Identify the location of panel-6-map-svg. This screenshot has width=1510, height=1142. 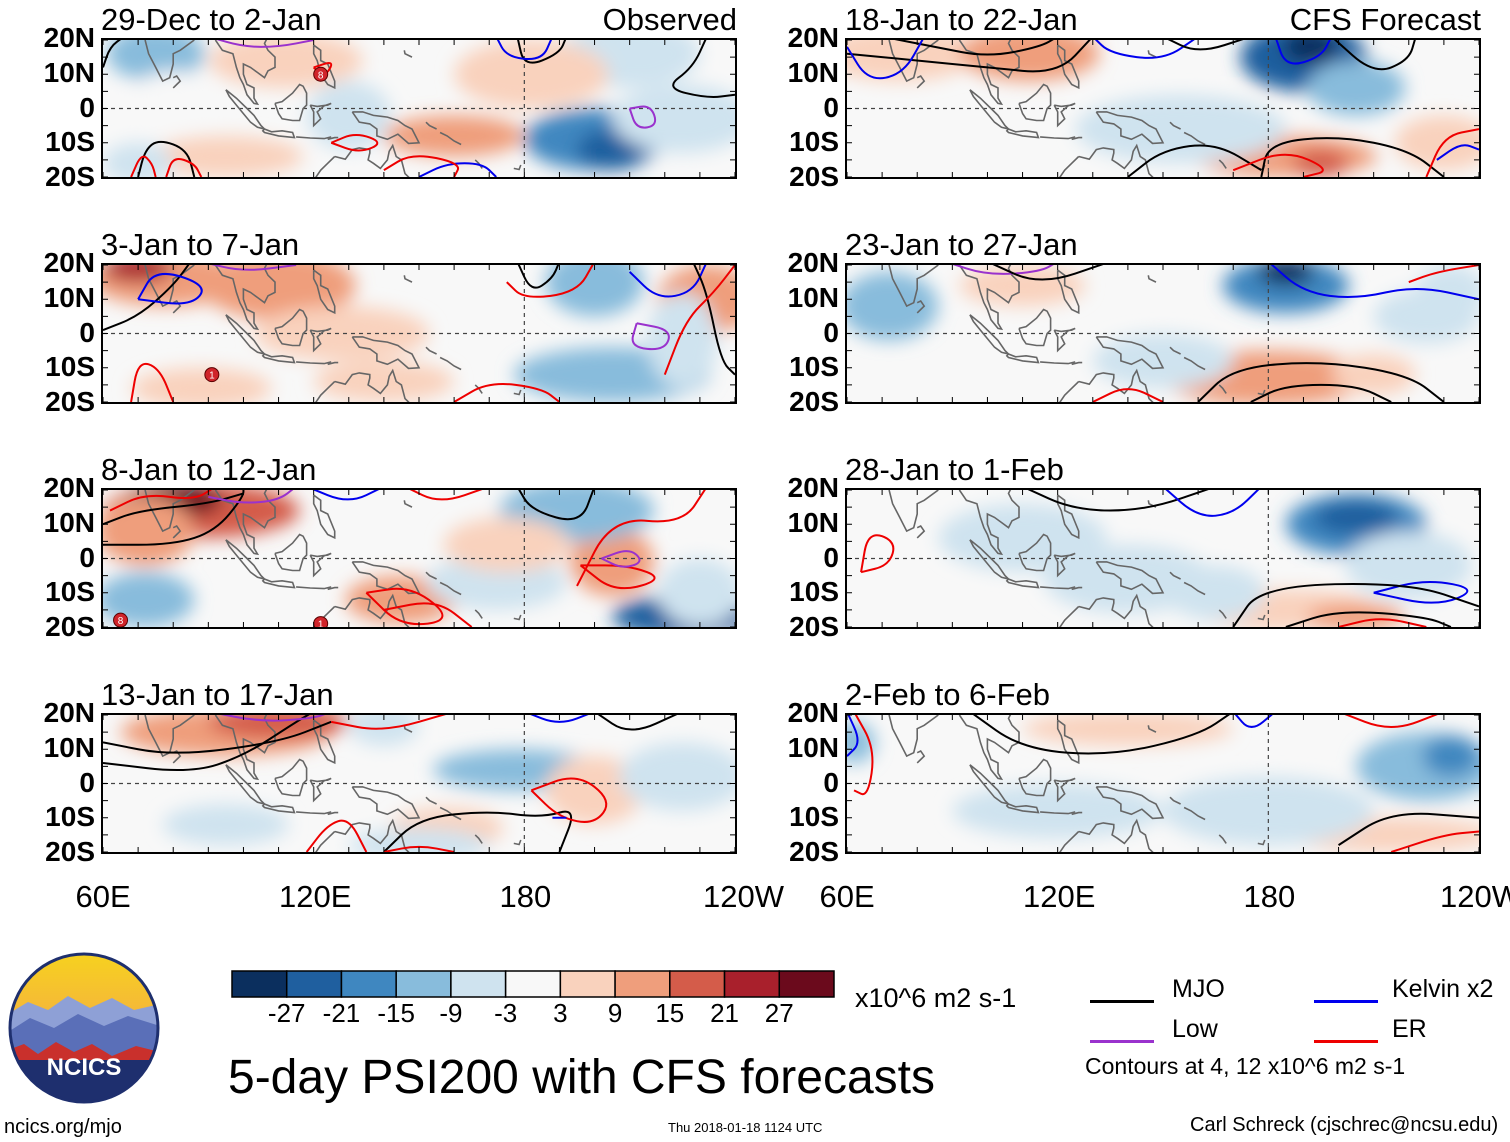
(1163, 333).